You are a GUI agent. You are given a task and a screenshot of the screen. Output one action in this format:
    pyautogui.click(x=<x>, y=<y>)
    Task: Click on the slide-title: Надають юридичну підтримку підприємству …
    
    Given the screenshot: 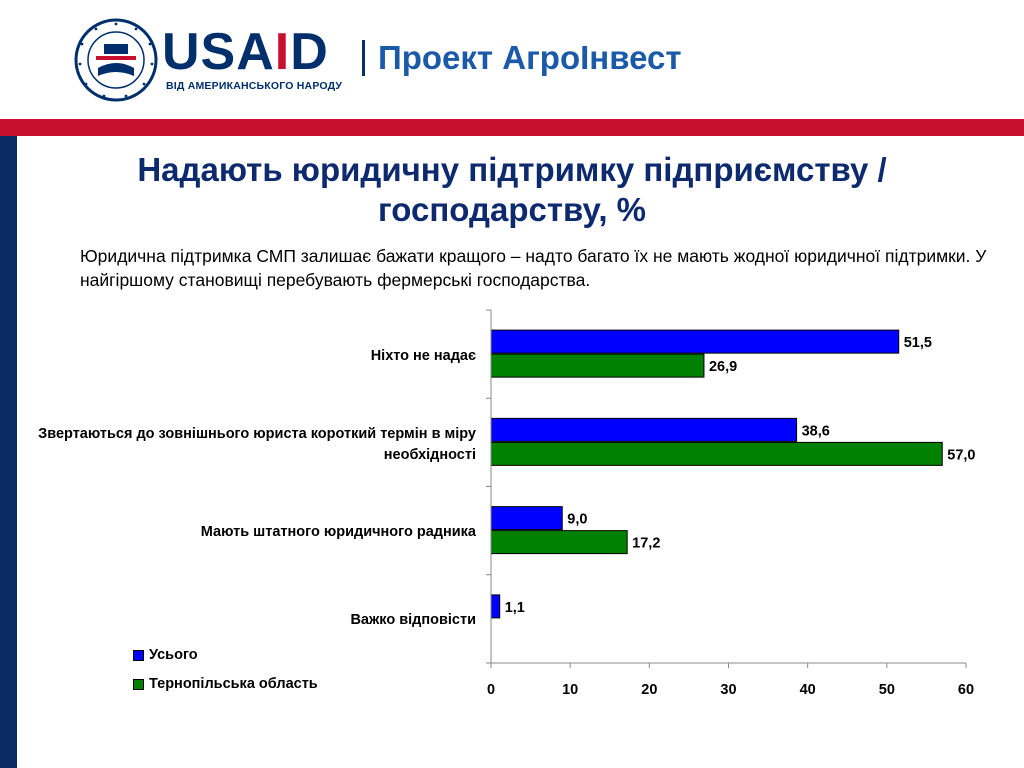 What is the action you would take?
    pyautogui.click(x=512, y=189)
    